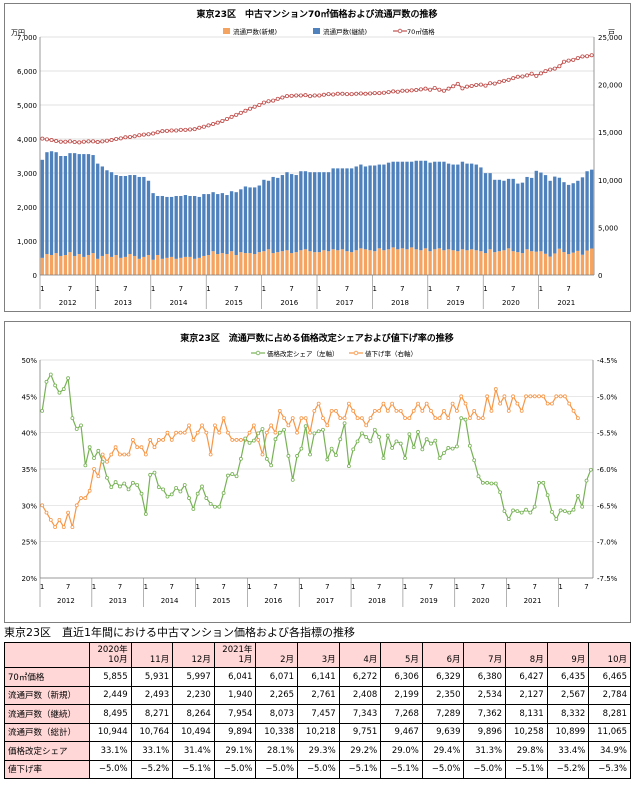 Image resolution: width=635 pixels, height=787 pixels. What do you see at coordinates (110, 677) in the screenshot?
I see `table-cell: 5,855` at bounding box center [110, 677].